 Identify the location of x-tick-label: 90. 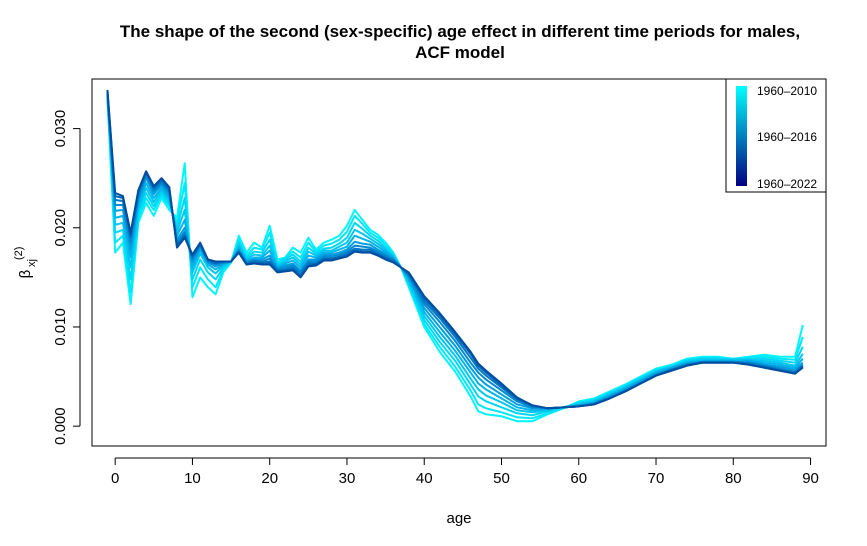
(810, 478).